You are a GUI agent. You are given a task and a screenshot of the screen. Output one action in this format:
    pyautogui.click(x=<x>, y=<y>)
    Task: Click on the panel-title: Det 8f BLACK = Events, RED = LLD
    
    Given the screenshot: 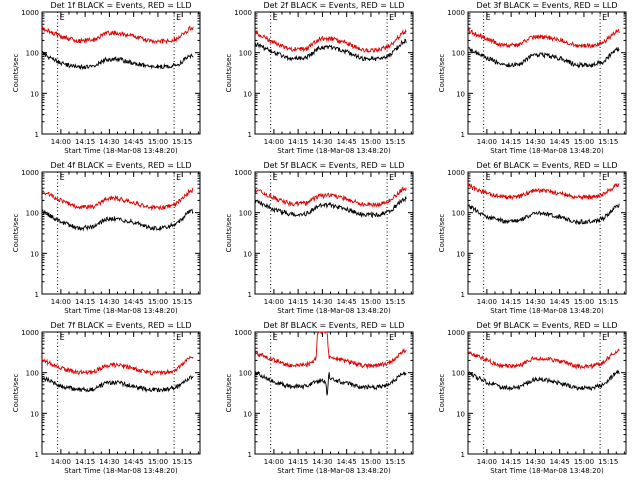 What is the action you would take?
    pyautogui.click(x=333, y=325)
    